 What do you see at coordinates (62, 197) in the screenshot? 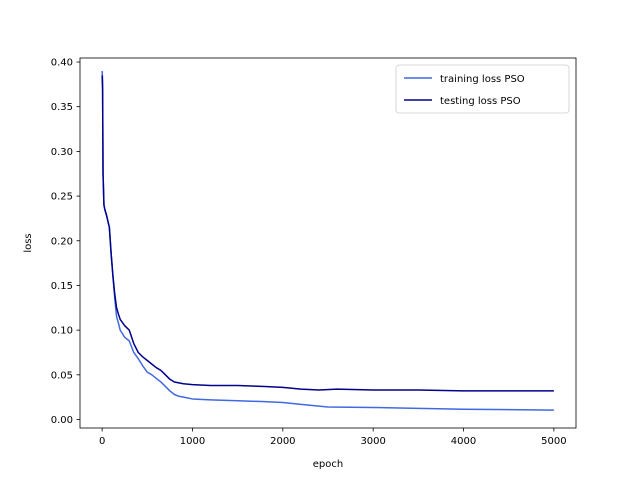
I see `y-tick-label: 0.25` at bounding box center [62, 197].